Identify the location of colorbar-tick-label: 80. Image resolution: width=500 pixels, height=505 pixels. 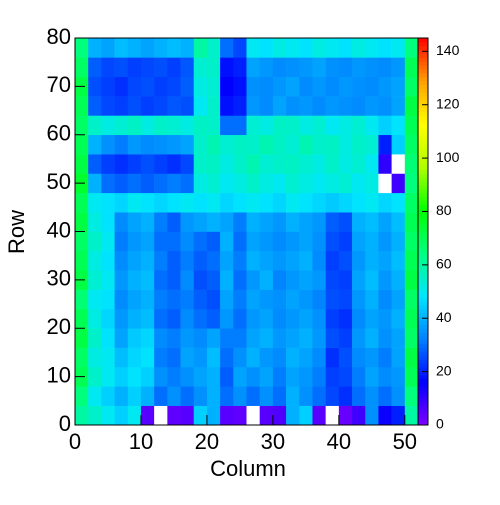
(444, 210).